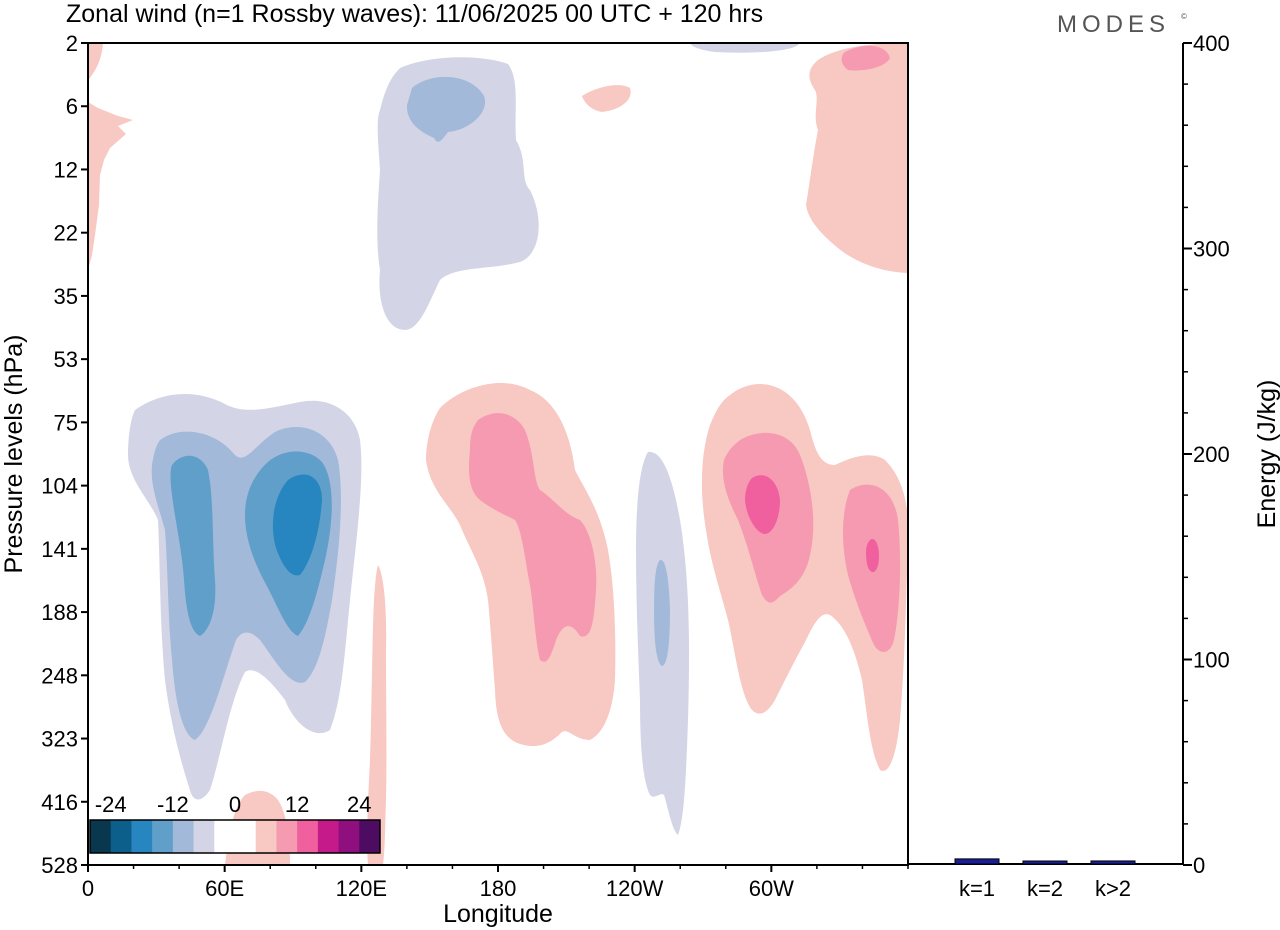  What do you see at coordinates (66, 422) in the screenshot?
I see `y-tick-label: 75` at bounding box center [66, 422].